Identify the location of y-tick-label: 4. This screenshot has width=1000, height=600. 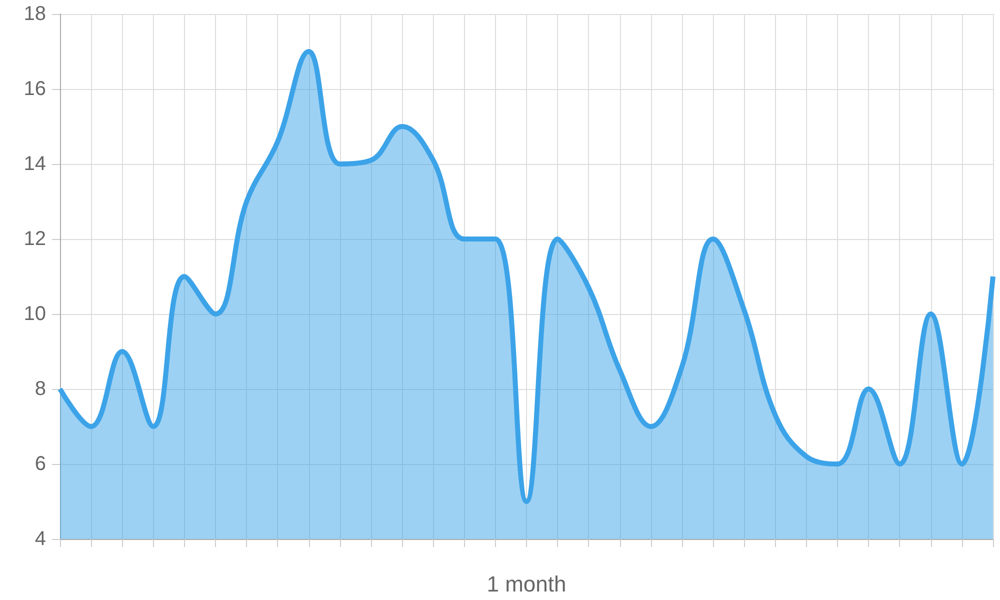
(40, 539).